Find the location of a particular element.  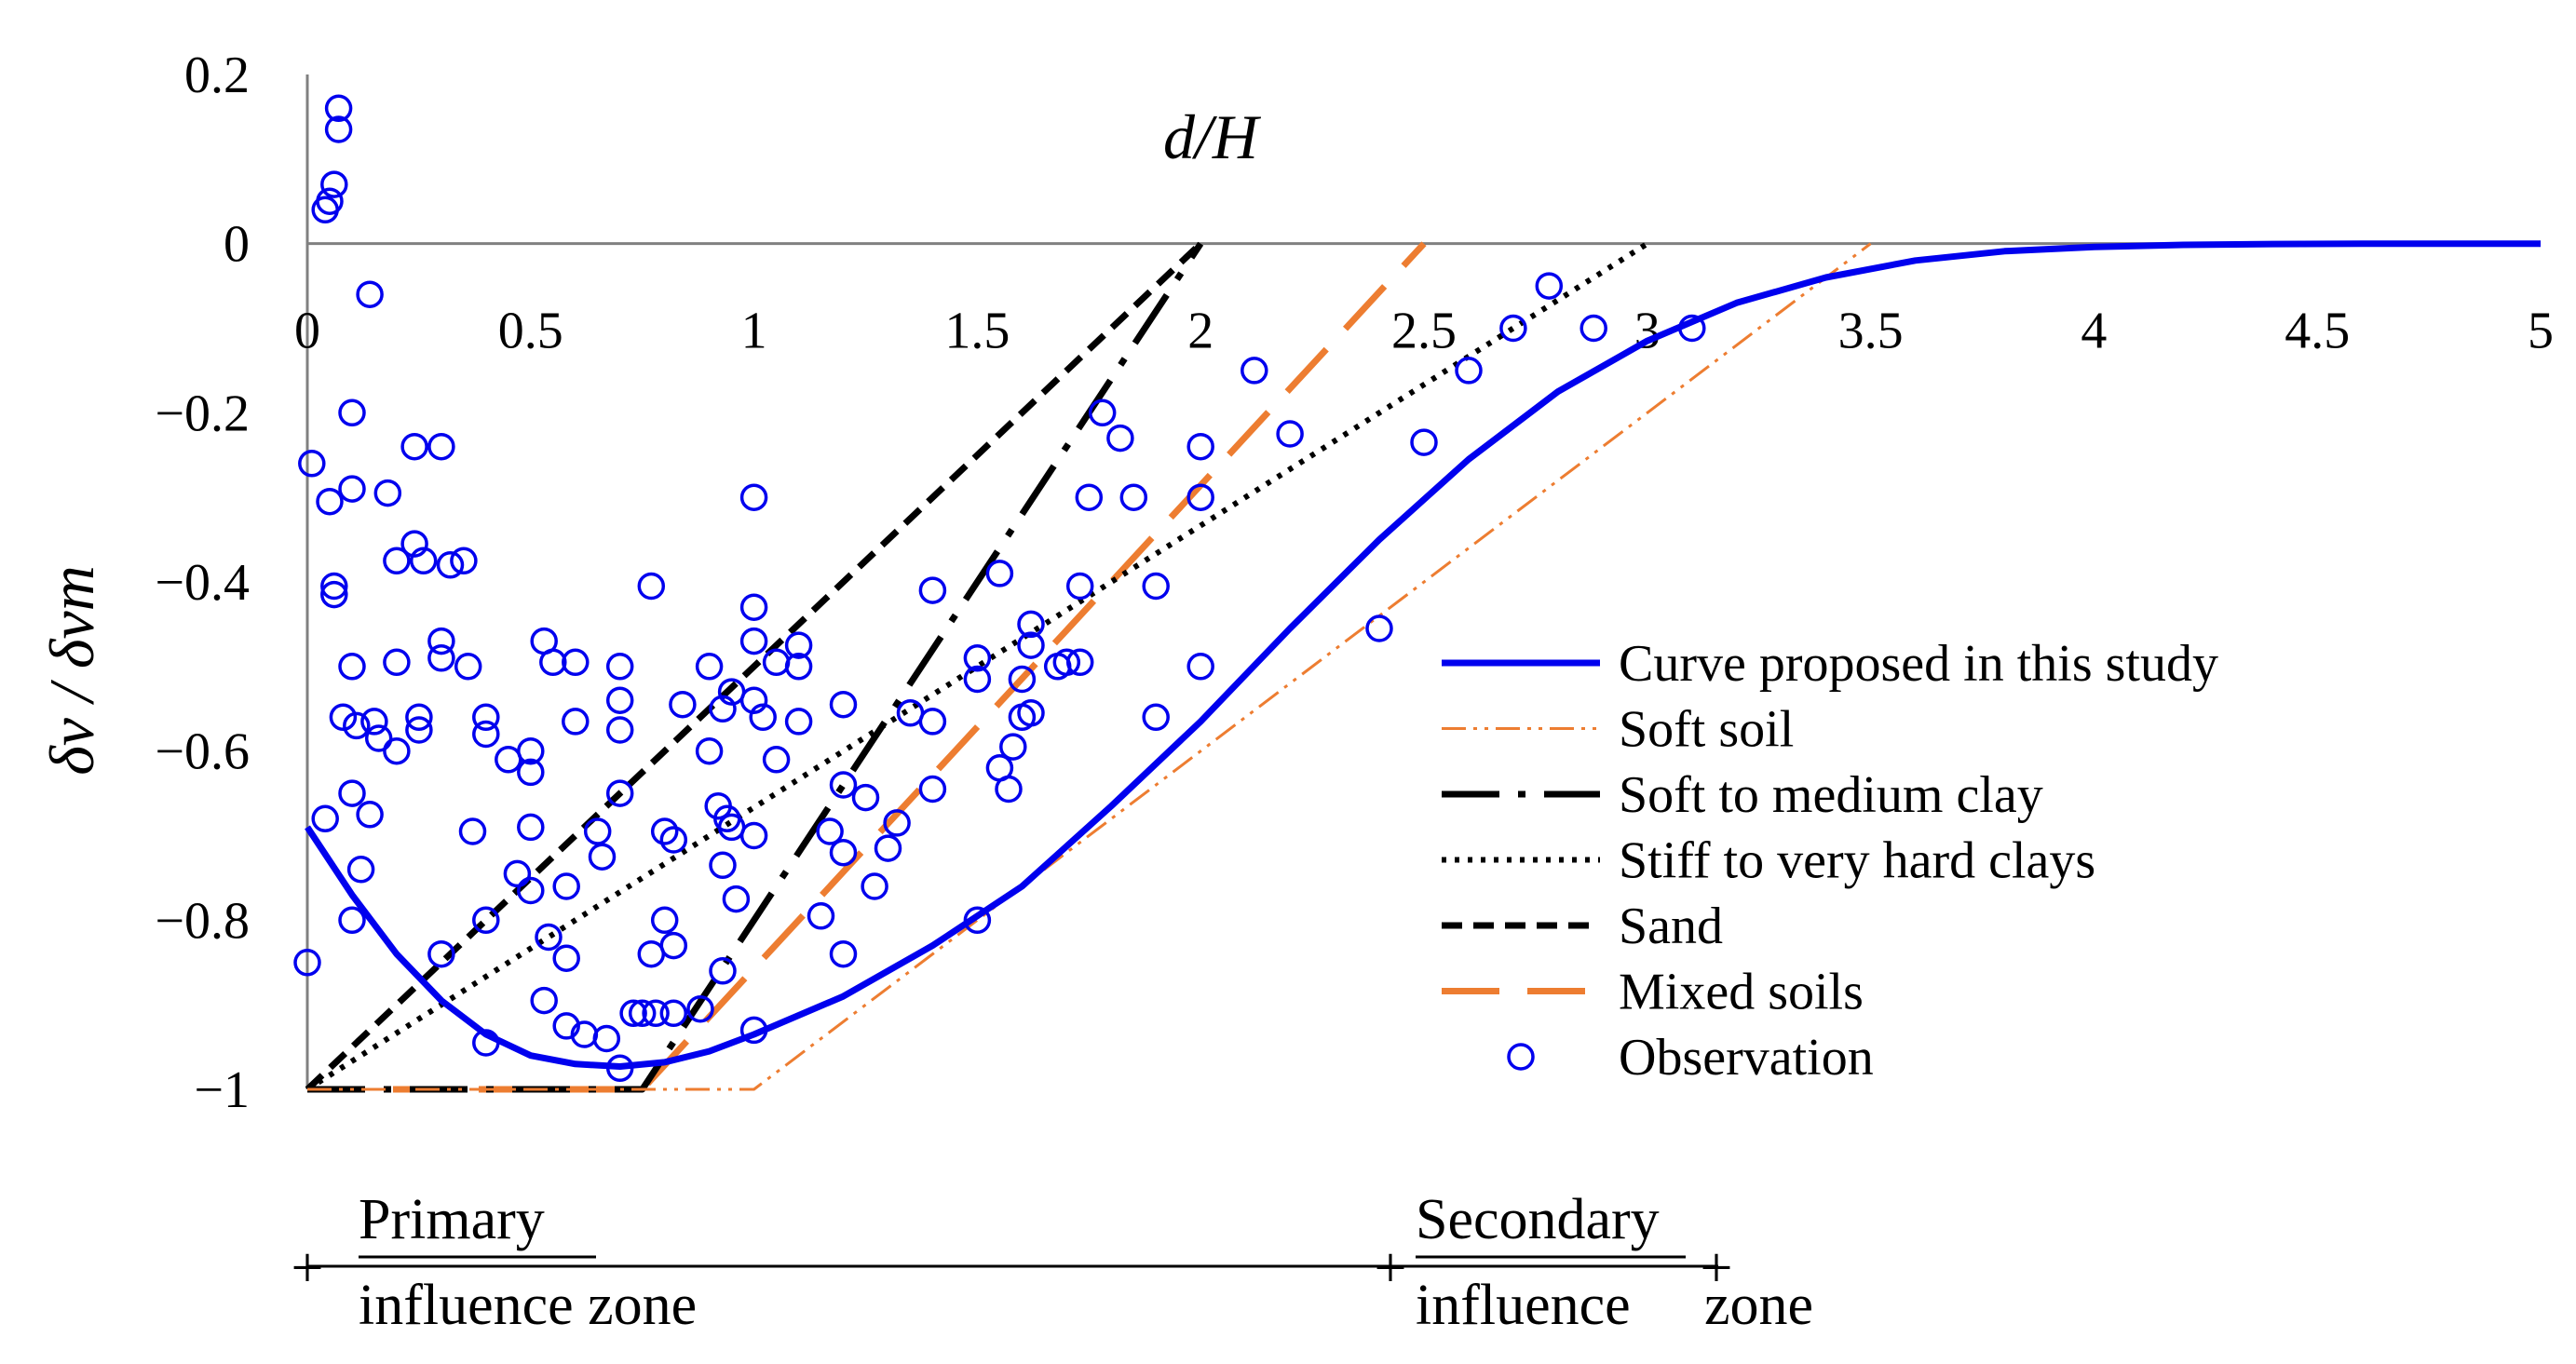

legend-label-stiff-to-very-hard-clays: Stiff to very hard clays is located at coordinates (1857, 861).